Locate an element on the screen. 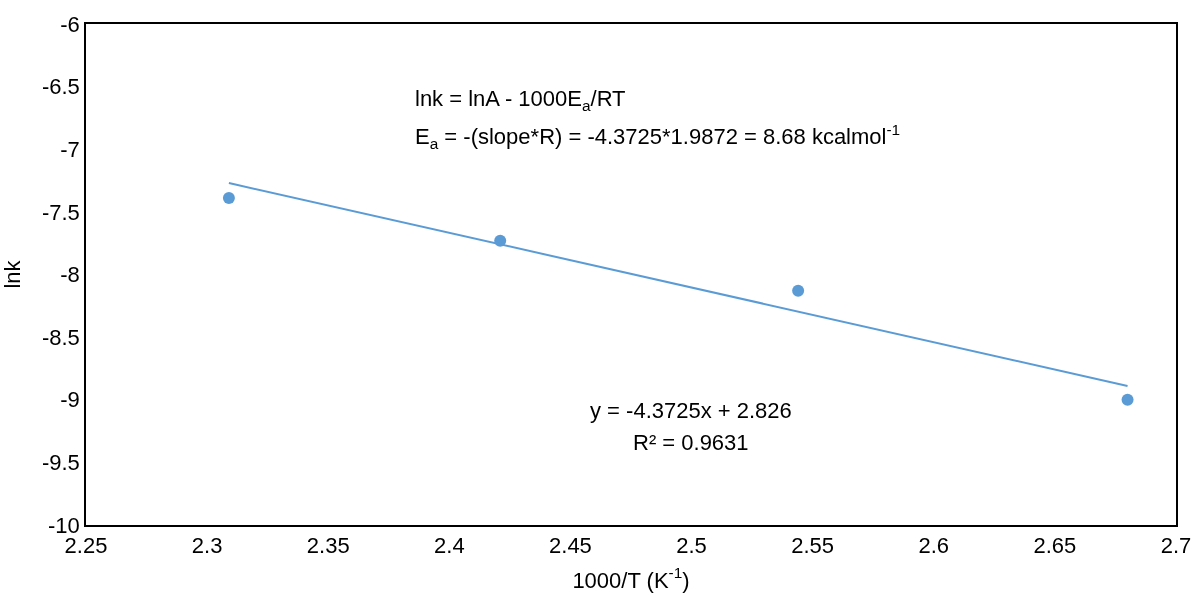 The image size is (1203, 605). y-tick-label: -9 is located at coordinates (70, 400).